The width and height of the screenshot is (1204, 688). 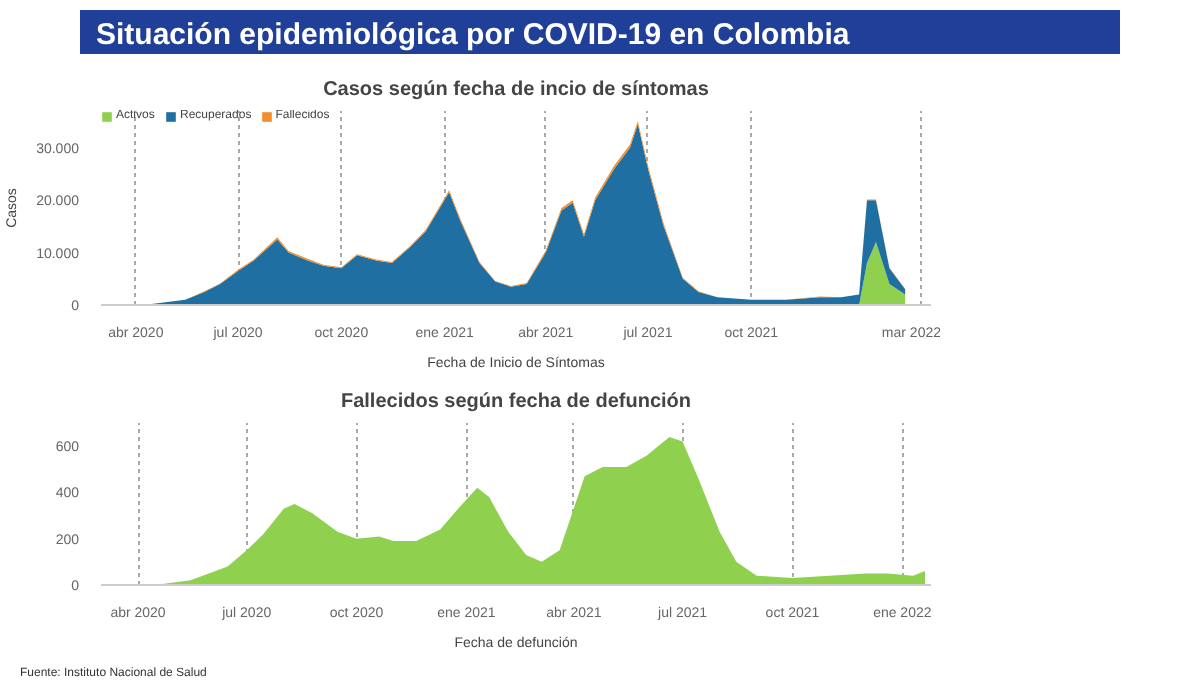 I want to click on chart-title: Fallecidos según fecha de defunción, so click(x=516, y=402).